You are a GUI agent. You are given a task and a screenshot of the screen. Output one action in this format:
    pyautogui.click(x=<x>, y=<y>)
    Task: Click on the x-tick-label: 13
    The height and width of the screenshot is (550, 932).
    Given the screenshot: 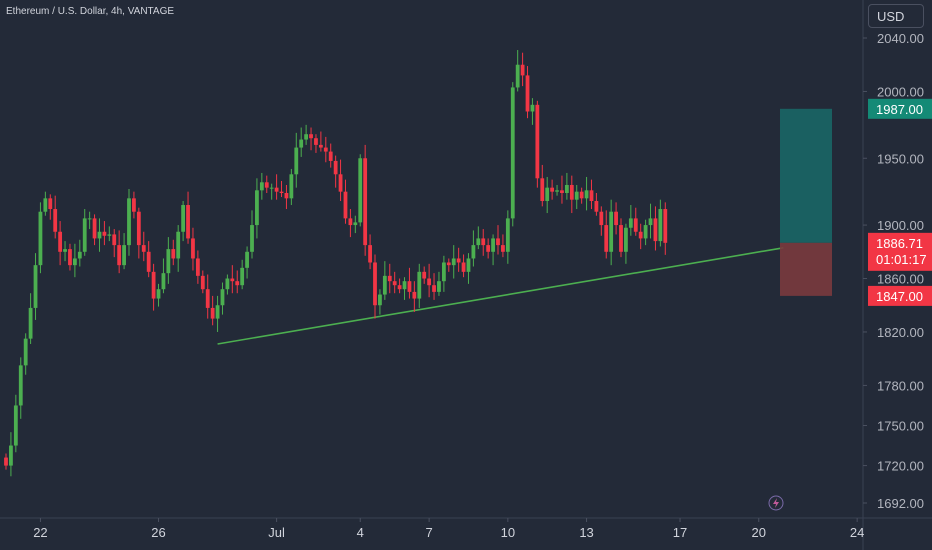 What is the action you would take?
    pyautogui.click(x=586, y=532)
    